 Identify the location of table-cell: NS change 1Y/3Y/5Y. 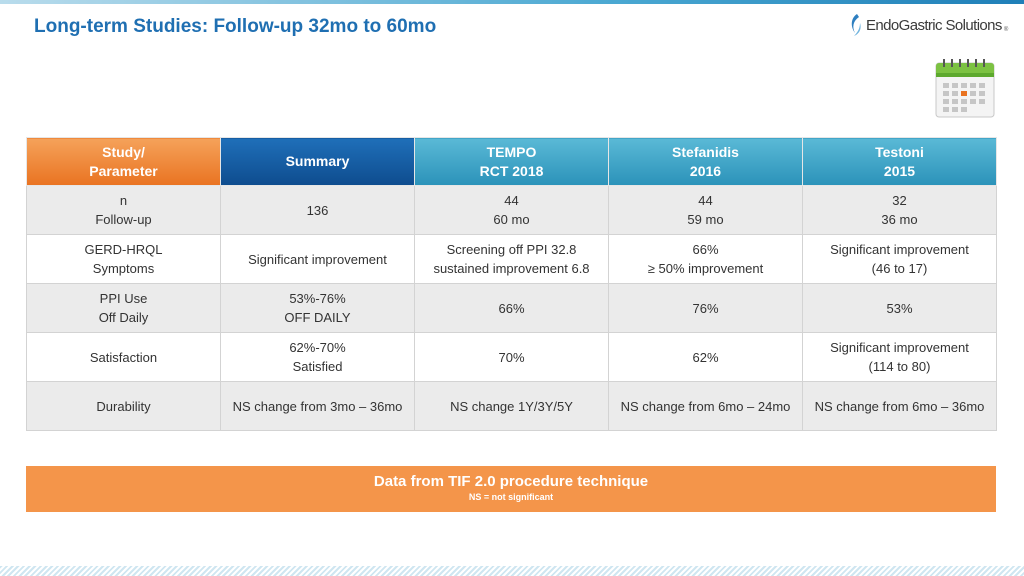
(511, 406).